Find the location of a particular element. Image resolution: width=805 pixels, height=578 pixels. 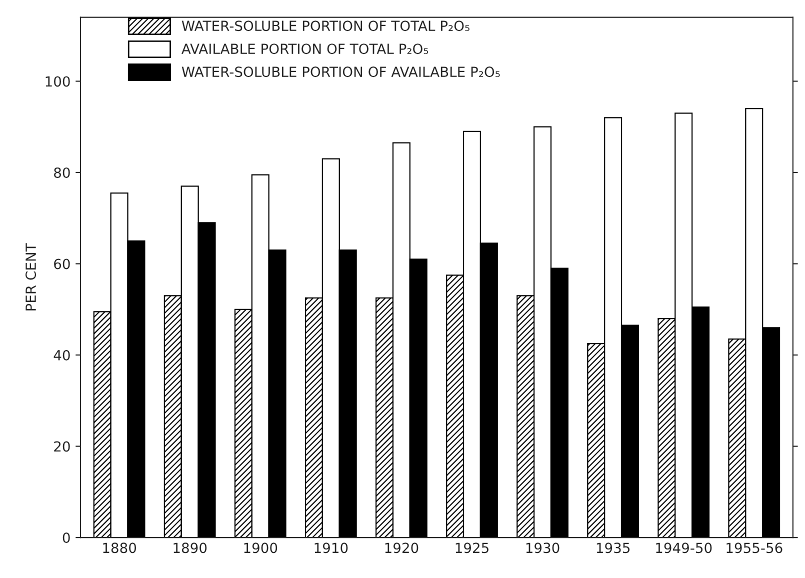

y-tick-label: 60 is located at coordinates (62, 264).